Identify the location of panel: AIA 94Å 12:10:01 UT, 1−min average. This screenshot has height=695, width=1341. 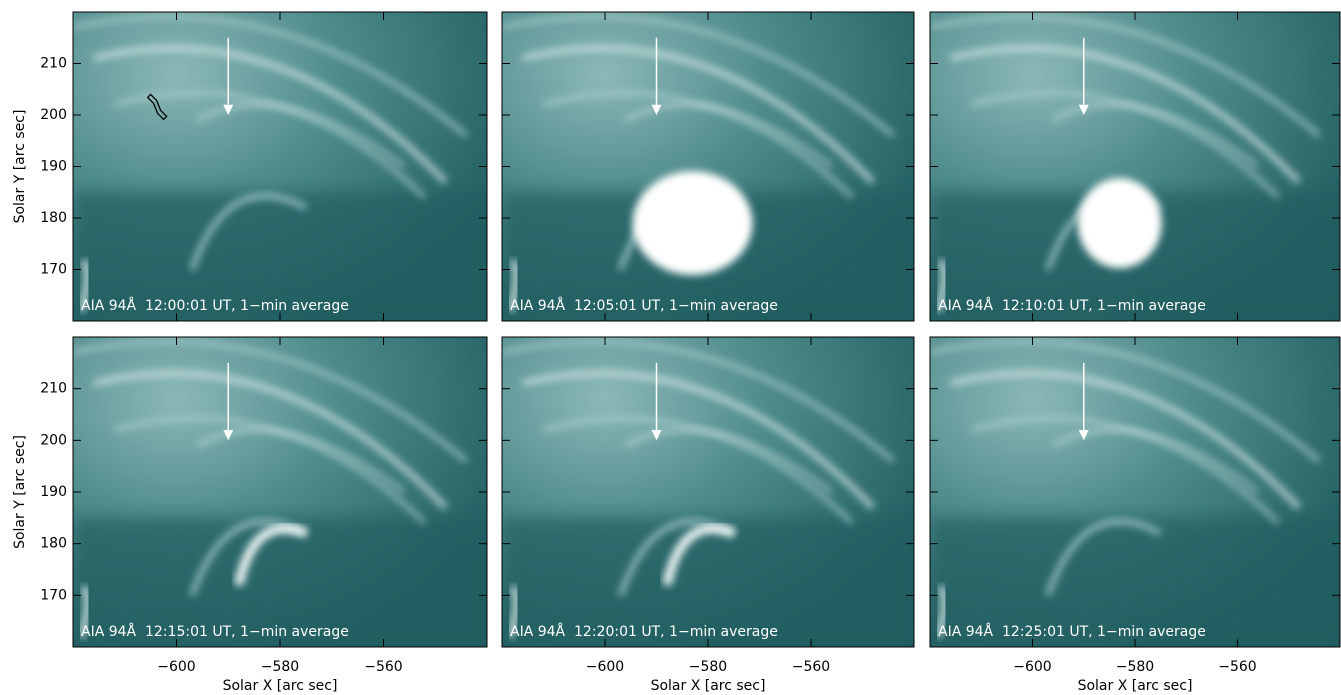
(1135, 166).